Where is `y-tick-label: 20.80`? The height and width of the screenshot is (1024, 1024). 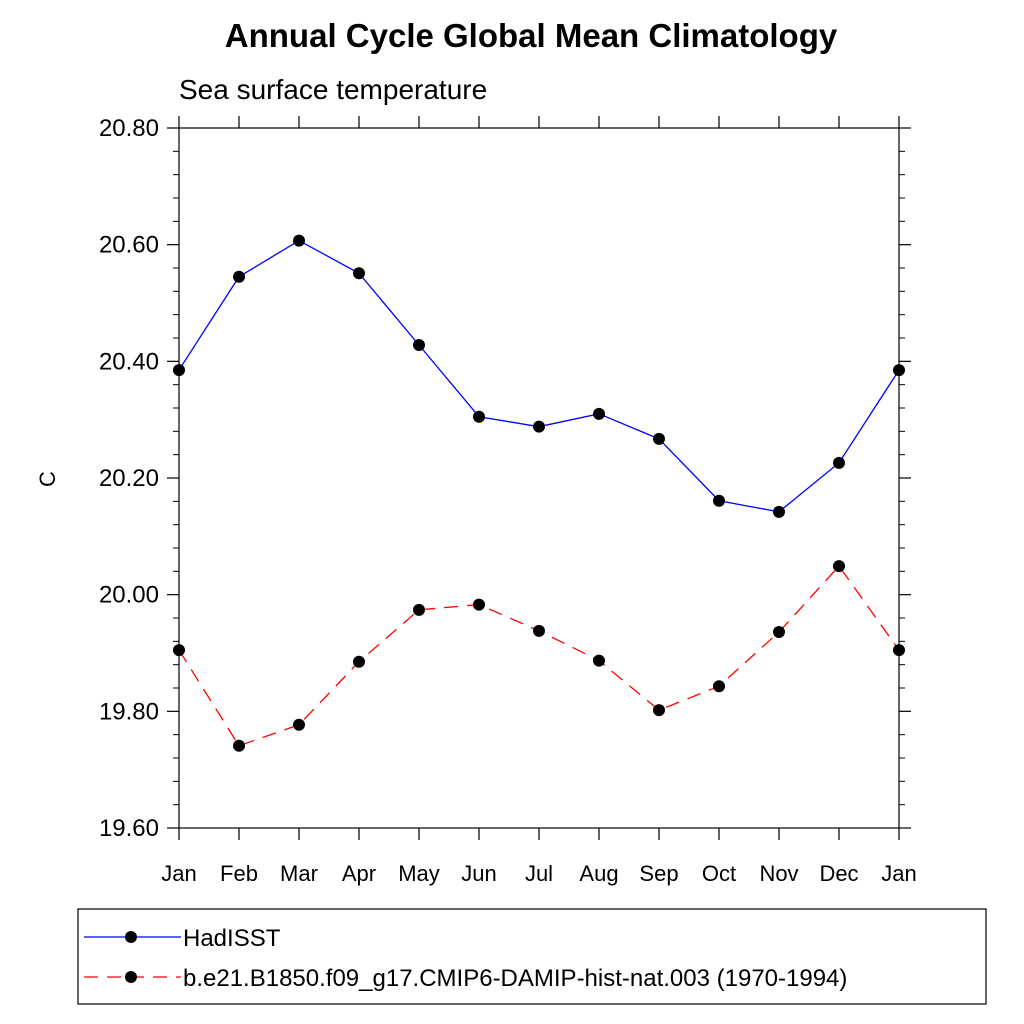 y-tick-label: 20.80 is located at coordinates (129, 128).